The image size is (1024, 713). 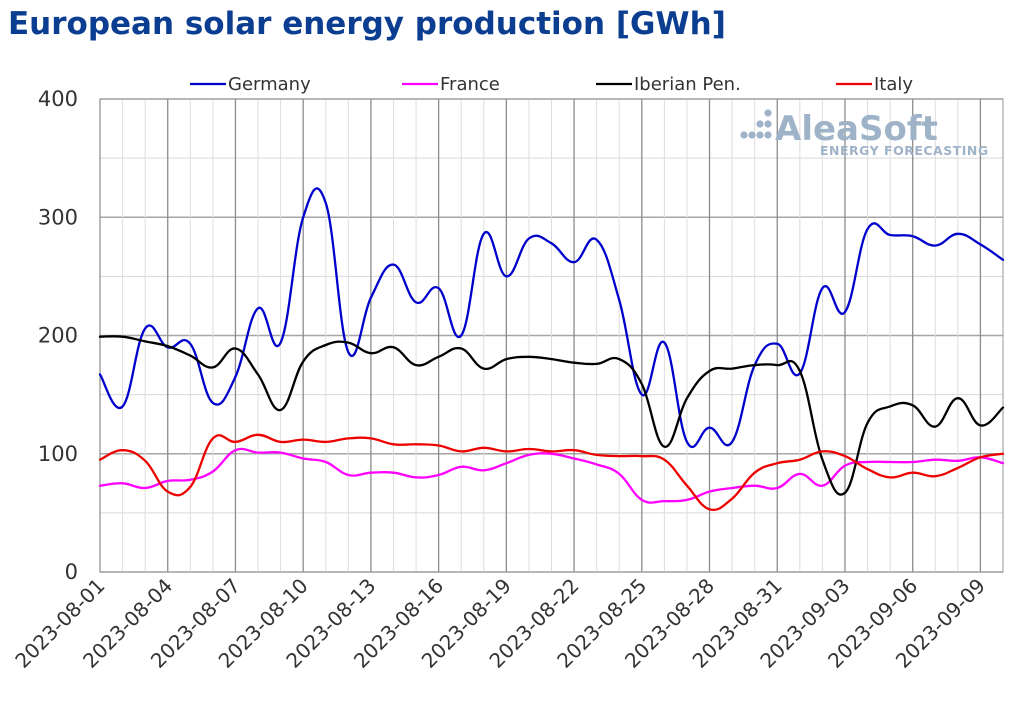 What do you see at coordinates (58, 99) in the screenshot?
I see `y-tick-label: 400` at bounding box center [58, 99].